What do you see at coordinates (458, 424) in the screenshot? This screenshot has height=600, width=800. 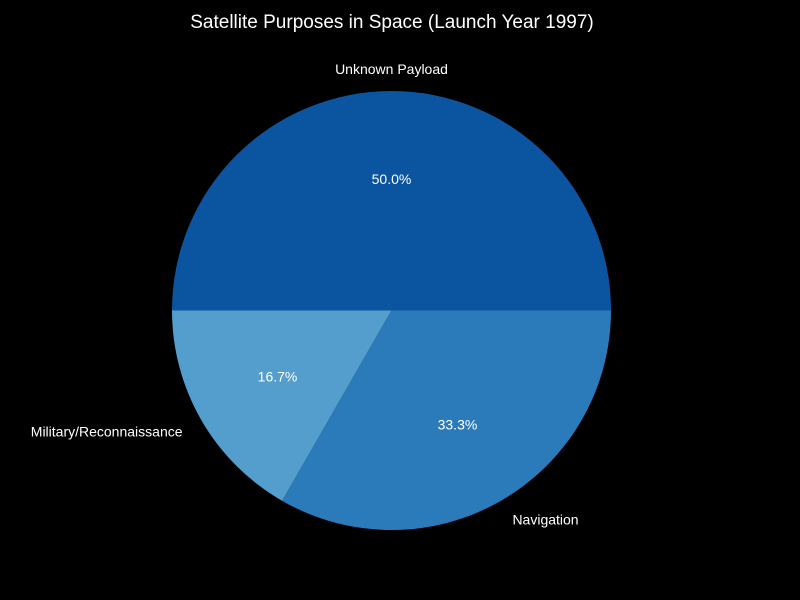 I see `percent-label: 33.3%` at bounding box center [458, 424].